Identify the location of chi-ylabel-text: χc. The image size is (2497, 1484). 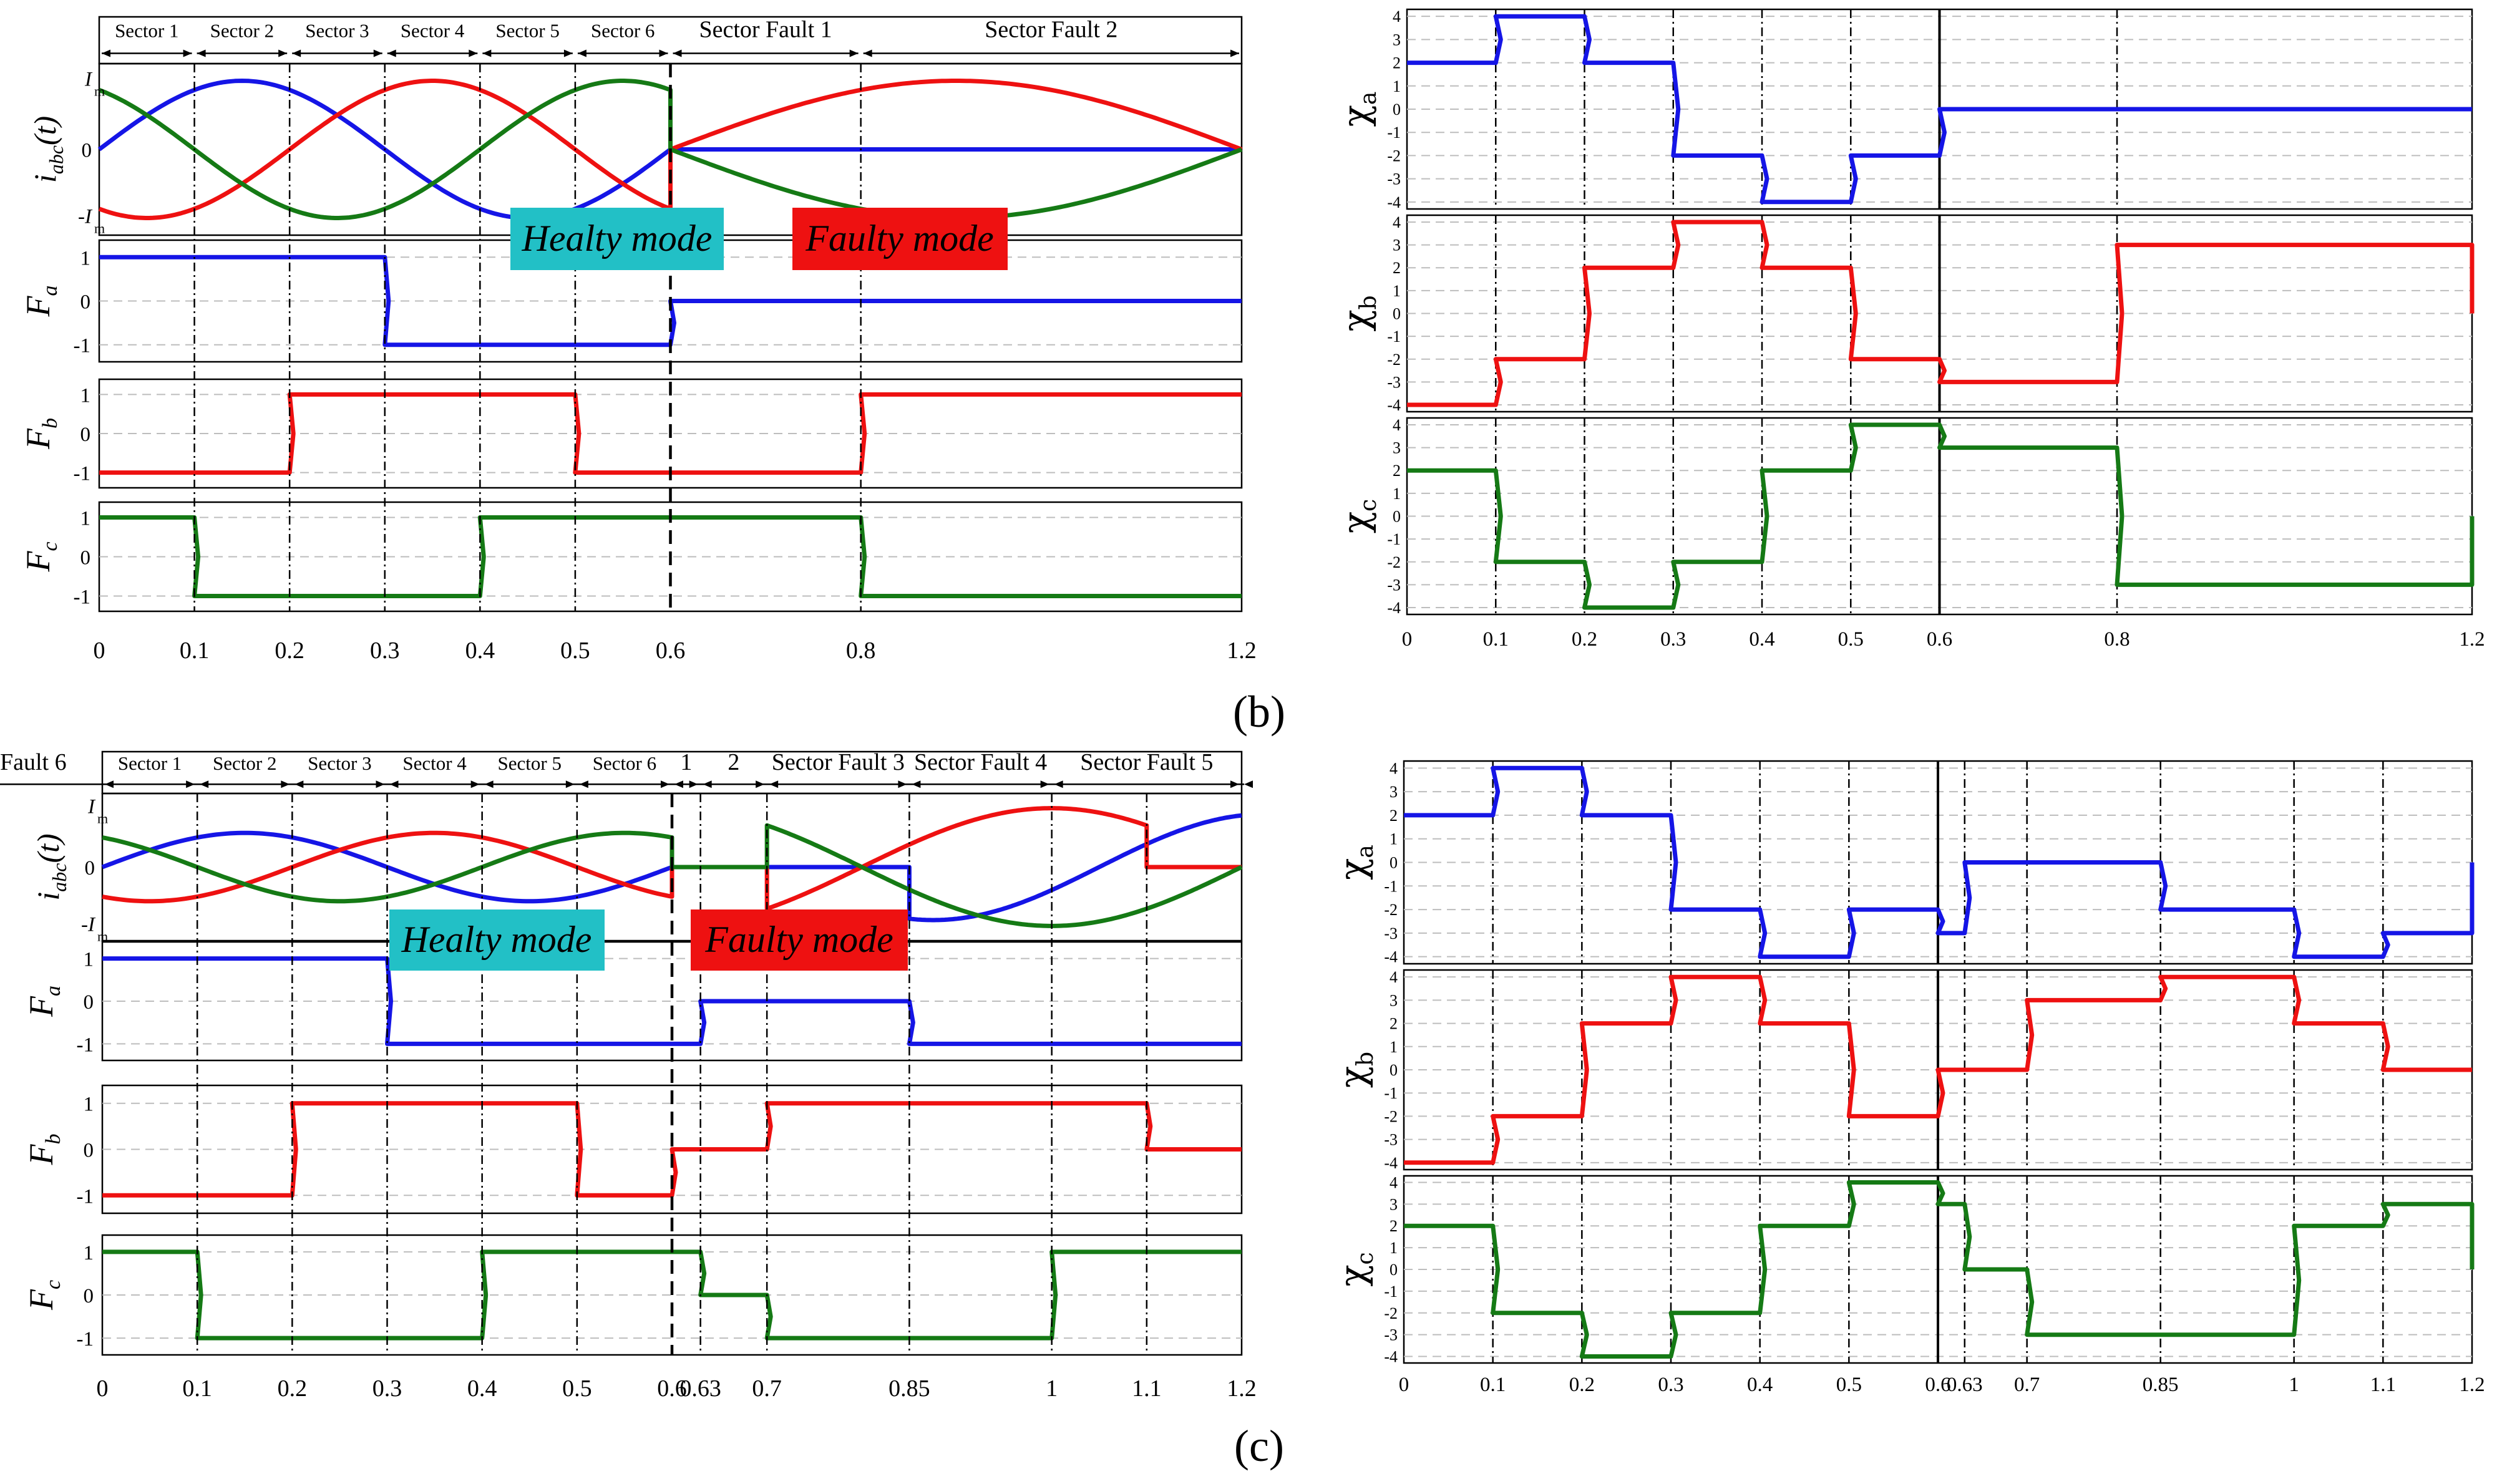
(1354, 1269).